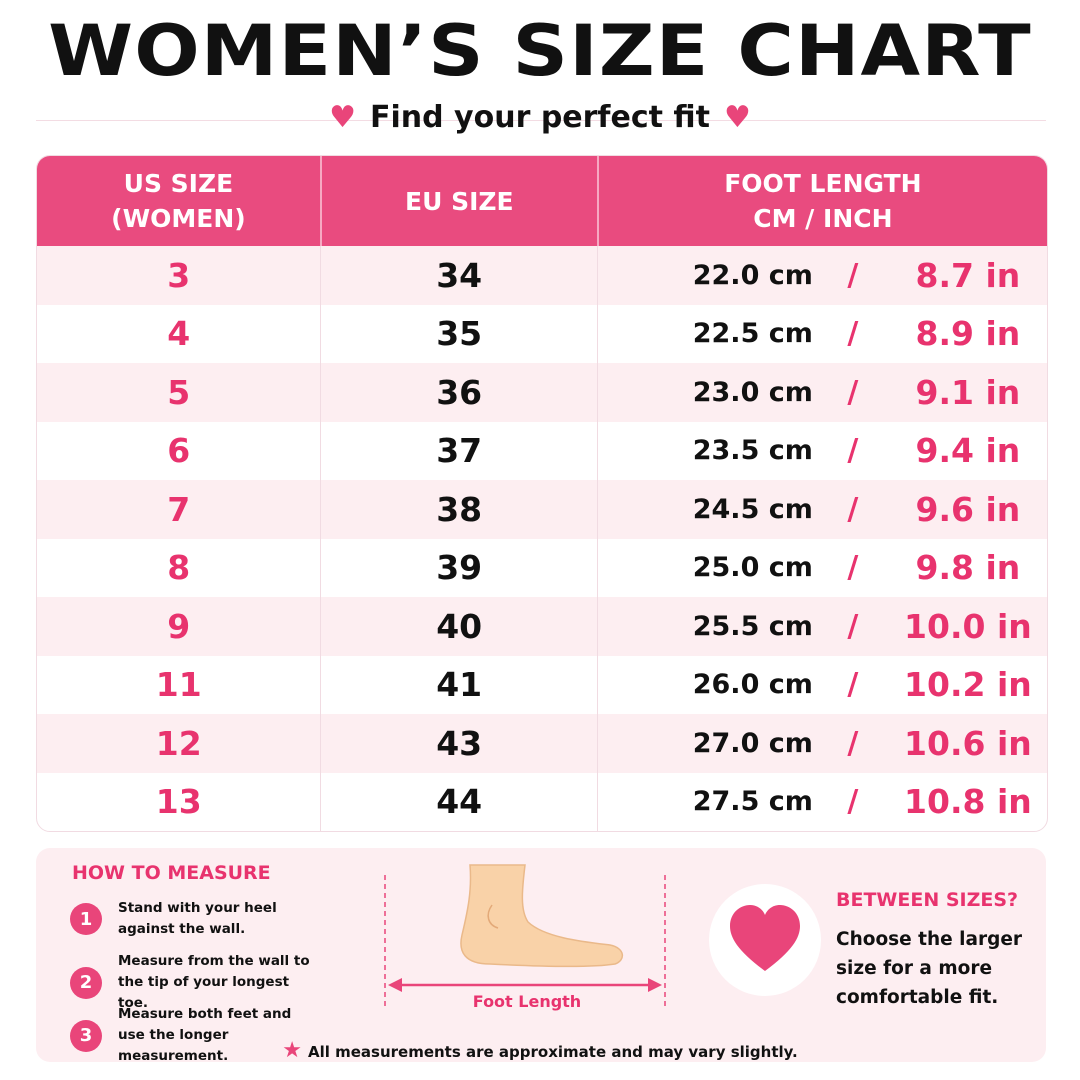 The width and height of the screenshot is (1080, 1080). Describe the element at coordinates (968, 802) in the screenshot. I see `length-in: 10.8 in` at that location.